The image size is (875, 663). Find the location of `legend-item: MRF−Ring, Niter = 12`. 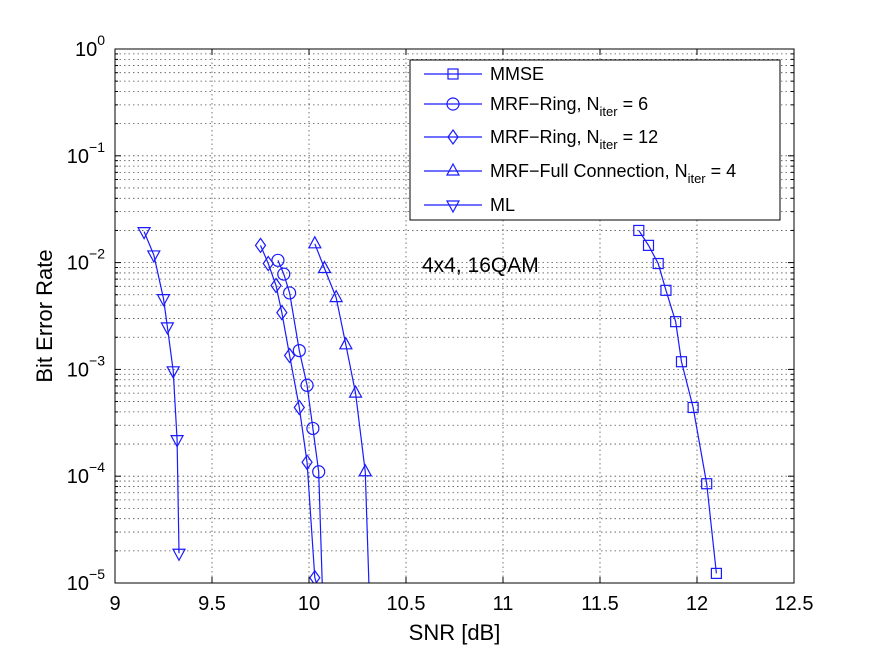

legend-item: MRF−Ring, Niter = 12 is located at coordinates (541, 139).